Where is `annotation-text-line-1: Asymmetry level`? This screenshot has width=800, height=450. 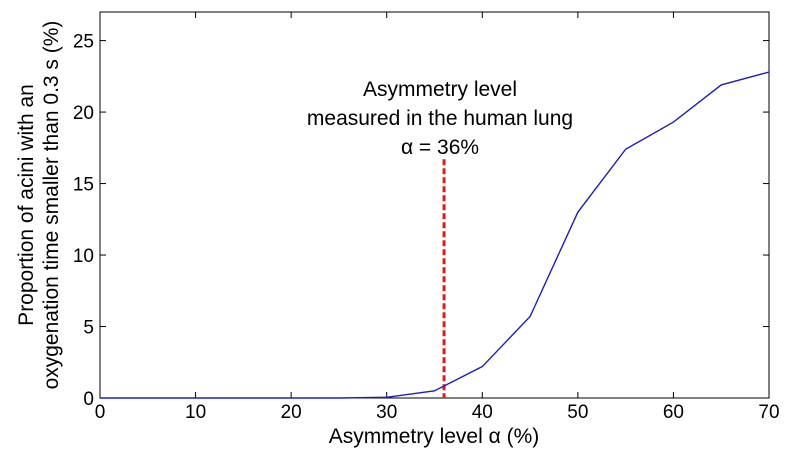 annotation-text-line-1: Asymmetry level is located at coordinates (440, 89).